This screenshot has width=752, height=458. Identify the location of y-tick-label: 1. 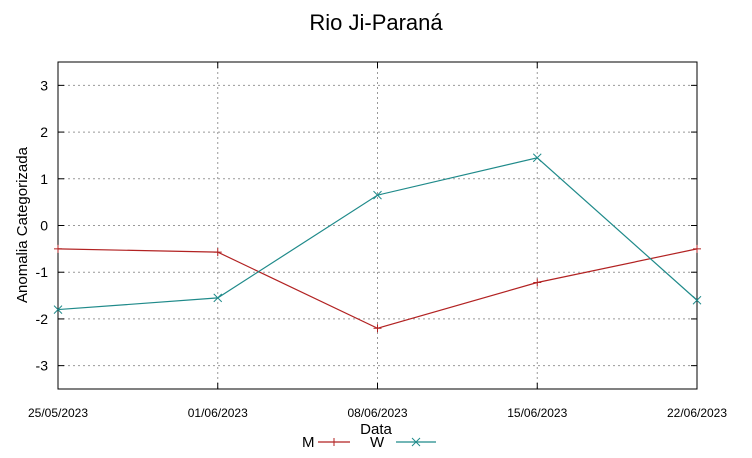
(44, 179).